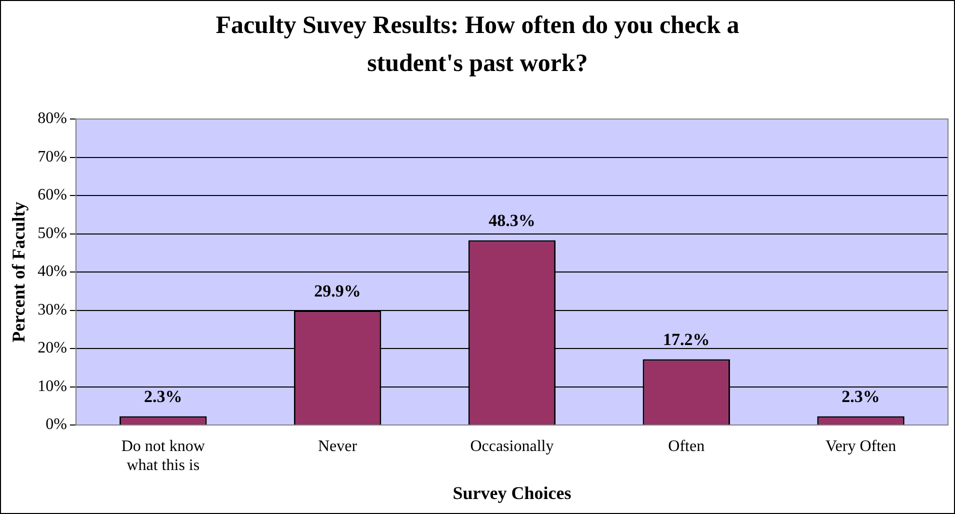 The height and width of the screenshot is (514, 955). What do you see at coordinates (512, 446) in the screenshot?
I see `x-tick-label: Occasionally` at bounding box center [512, 446].